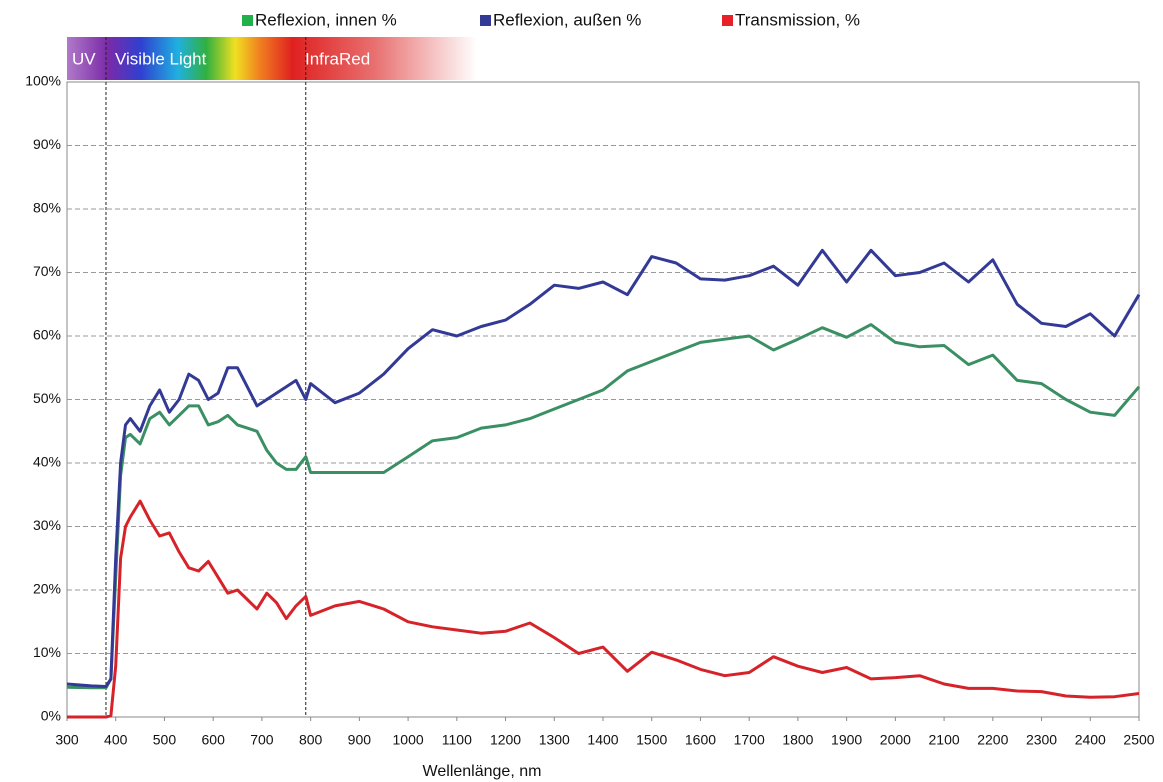 The width and height of the screenshot is (1163, 782). I want to click on y-tick-label: 0%, so click(51, 716).